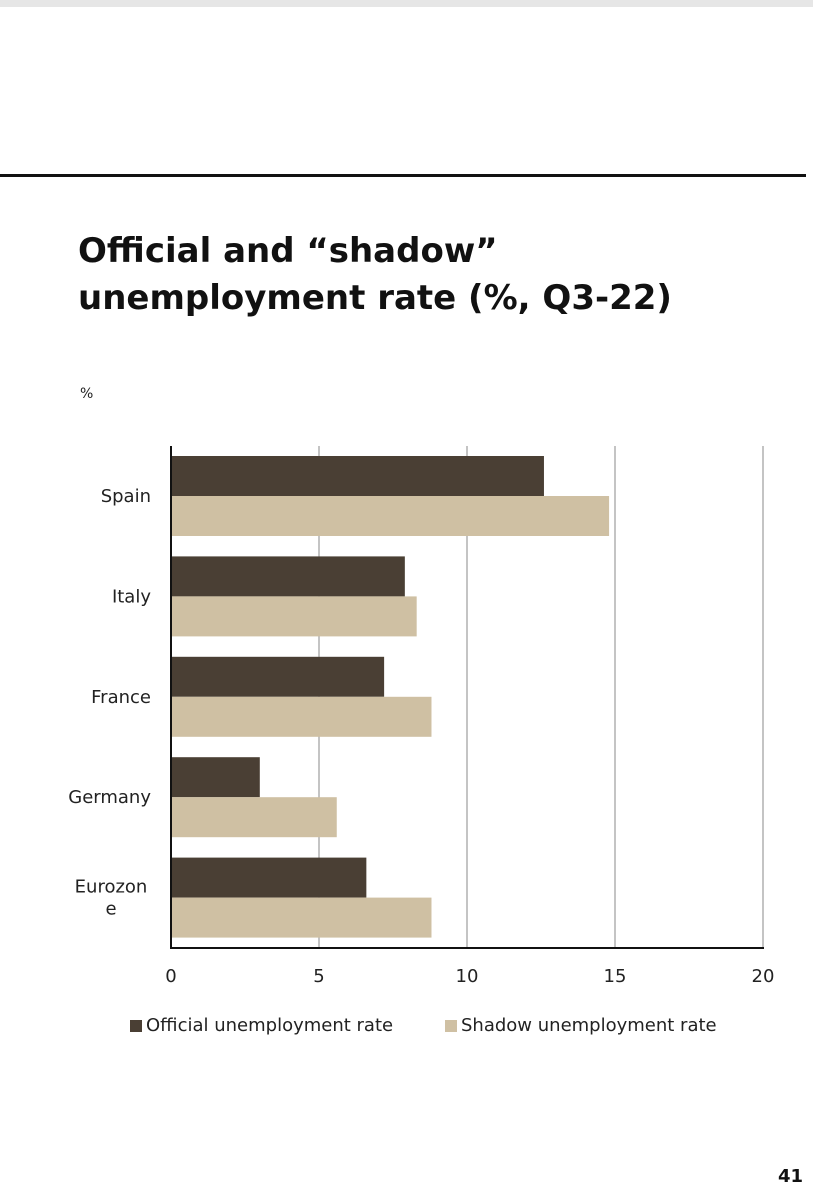  What do you see at coordinates (294, 616) in the screenshot?
I see `bar-italy-shadow` at bounding box center [294, 616].